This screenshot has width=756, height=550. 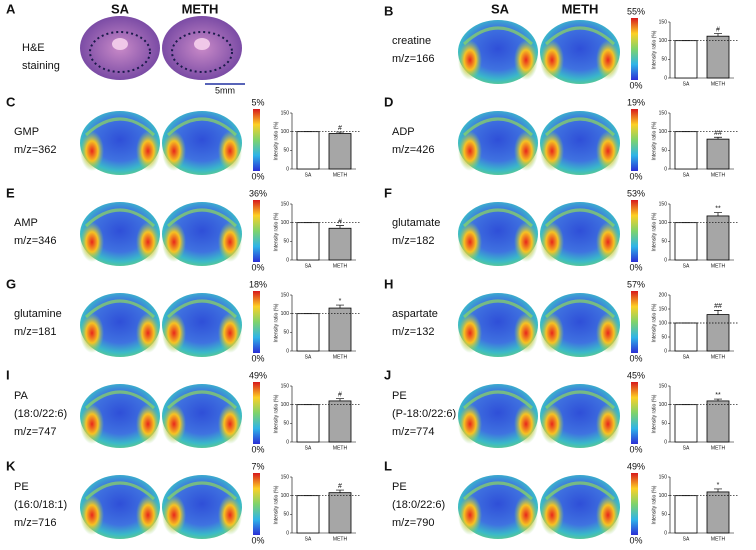 I want to click on panel-label: m/z=182, so click(x=413, y=241).